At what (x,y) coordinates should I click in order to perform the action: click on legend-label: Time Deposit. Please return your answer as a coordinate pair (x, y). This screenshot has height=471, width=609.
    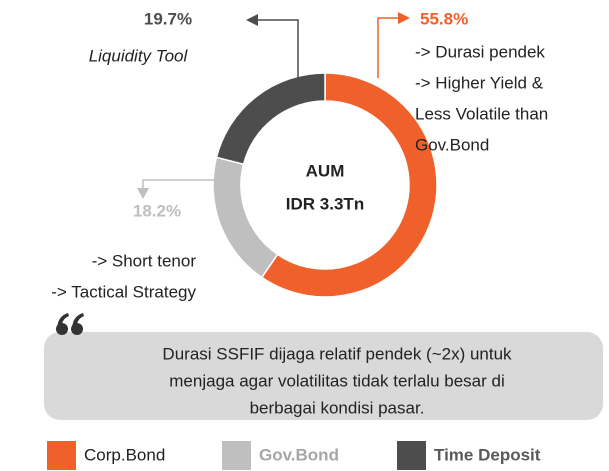
    Looking at the image, I should click on (487, 454).